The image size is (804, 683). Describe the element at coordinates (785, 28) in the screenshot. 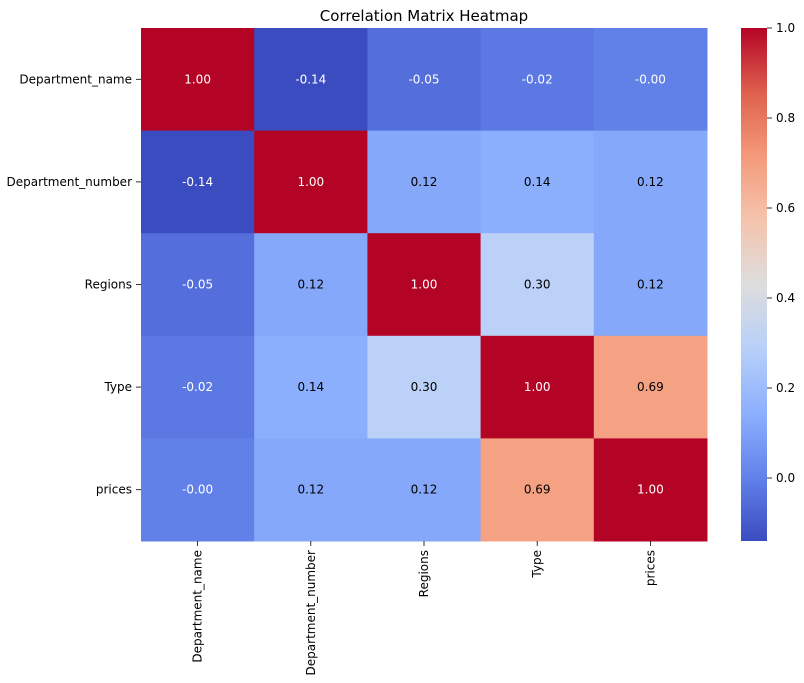

I see `colorbar-tick-label: 1.0` at that location.